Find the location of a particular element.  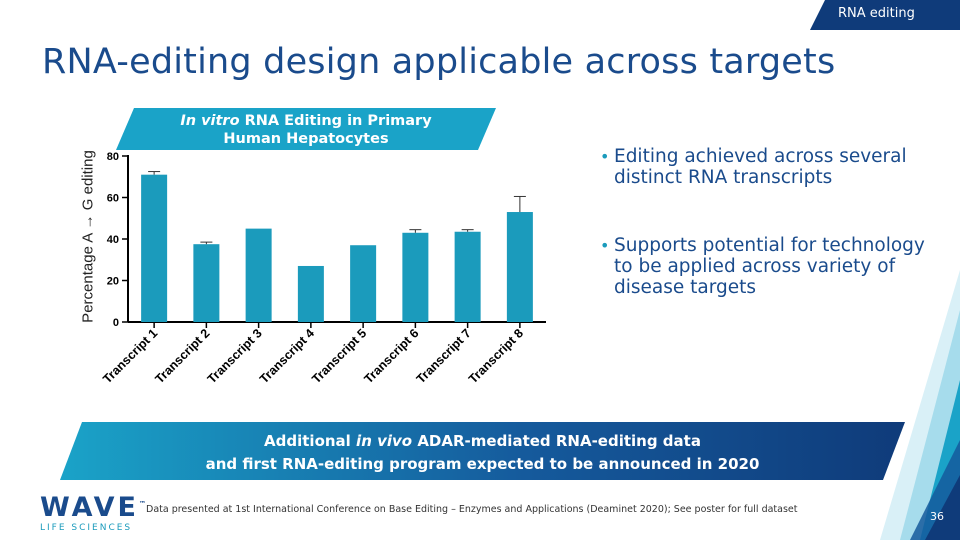

x-tick-label: Transcript 3 is located at coordinates (235, 356).